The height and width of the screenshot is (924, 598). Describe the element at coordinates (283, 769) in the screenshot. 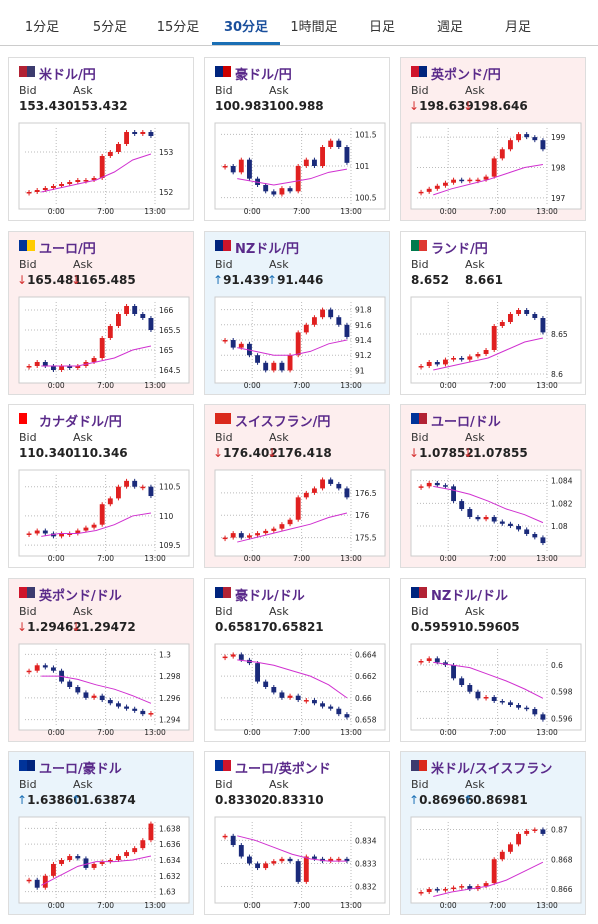

I see `pair-name: ユーロ/英ポンド` at that location.